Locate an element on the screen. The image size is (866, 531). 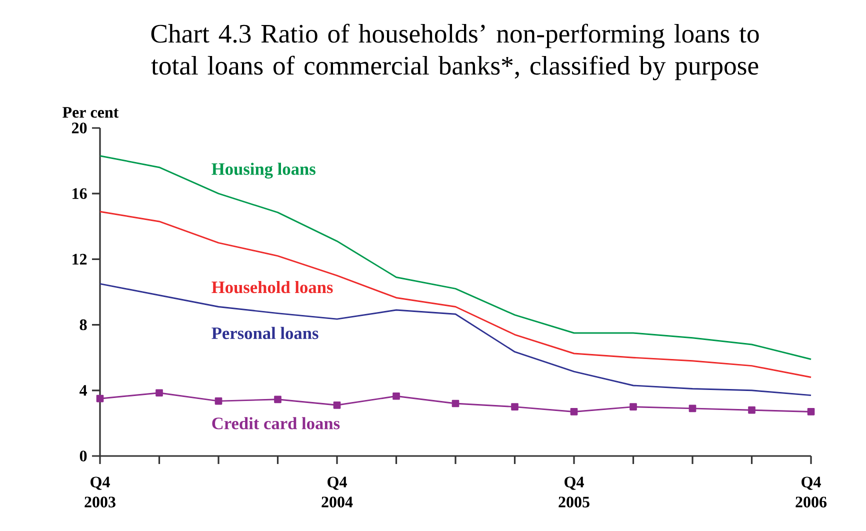
x-tick-label: Q4 2003 is located at coordinates (100, 492).